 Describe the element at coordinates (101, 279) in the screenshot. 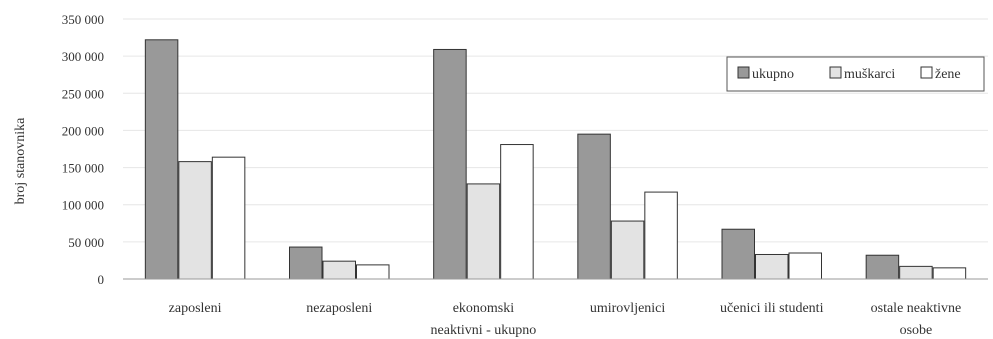

I see `y-tick-label: 0` at that location.